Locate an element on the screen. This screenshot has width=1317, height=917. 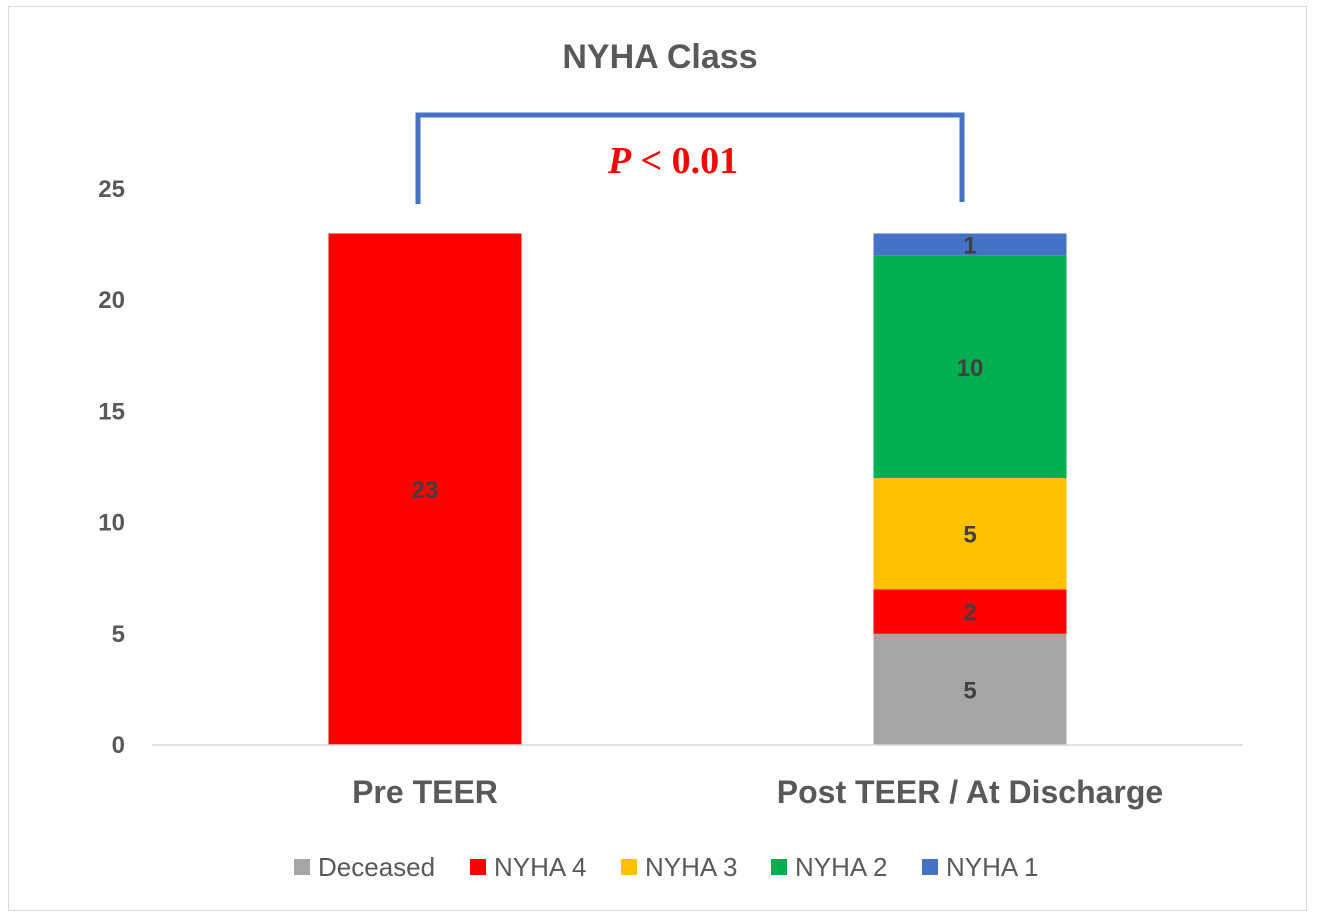
y-tick-label: 20 is located at coordinates (111, 300).